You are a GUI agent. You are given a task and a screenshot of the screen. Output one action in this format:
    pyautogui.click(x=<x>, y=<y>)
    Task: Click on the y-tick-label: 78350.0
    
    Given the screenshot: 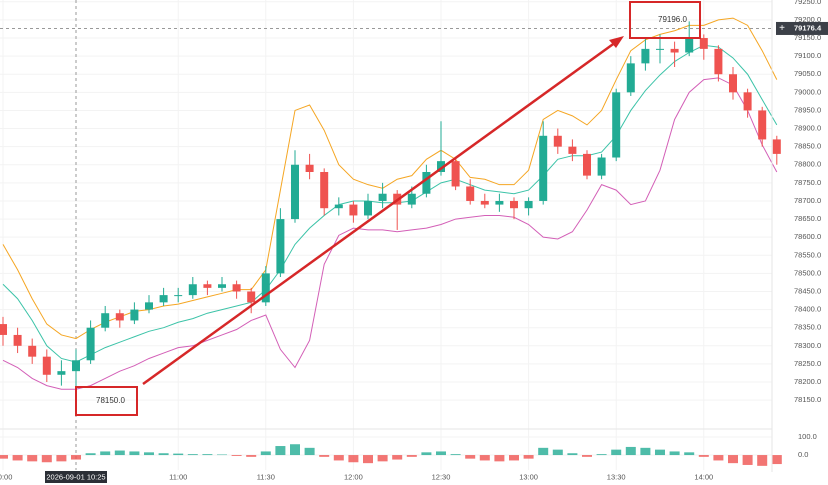 What is the action you would take?
    pyautogui.click(x=807, y=327)
    